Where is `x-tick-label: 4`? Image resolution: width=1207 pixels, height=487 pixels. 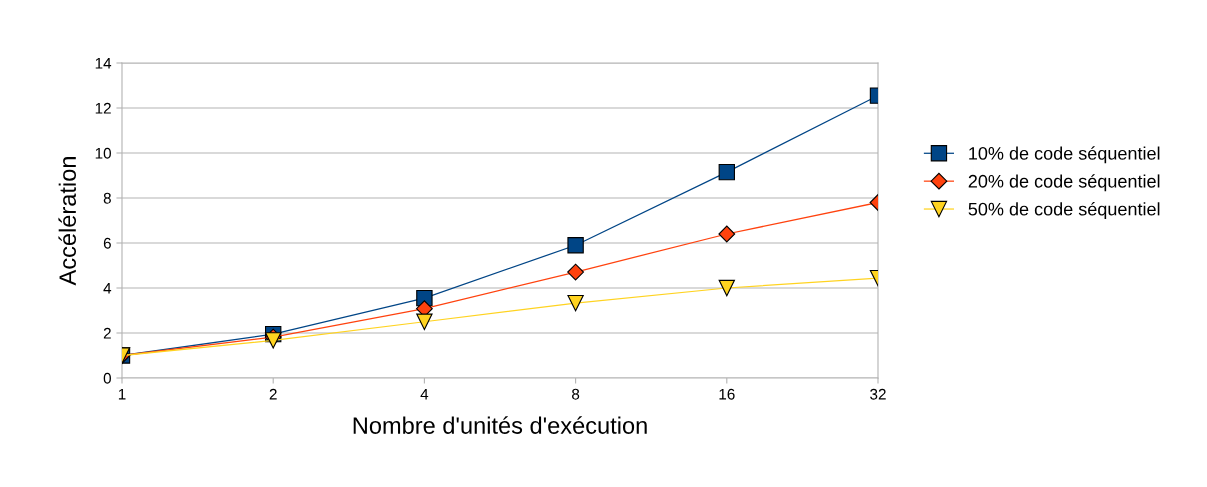
x-tick-label: 4 is located at coordinates (424, 394).